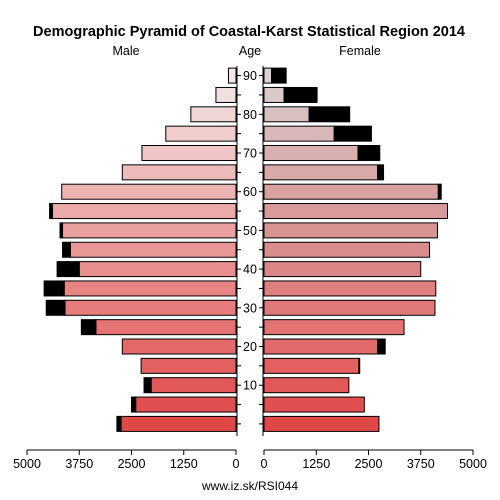  What do you see at coordinates (250, 51) in the screenshot?
I see `age-header: Age` at bounding box center [250, 51].